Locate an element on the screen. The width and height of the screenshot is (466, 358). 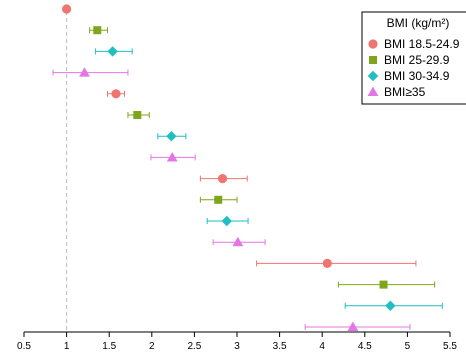
x-tick-label: 4.5 is located at coordinates (365, 346).